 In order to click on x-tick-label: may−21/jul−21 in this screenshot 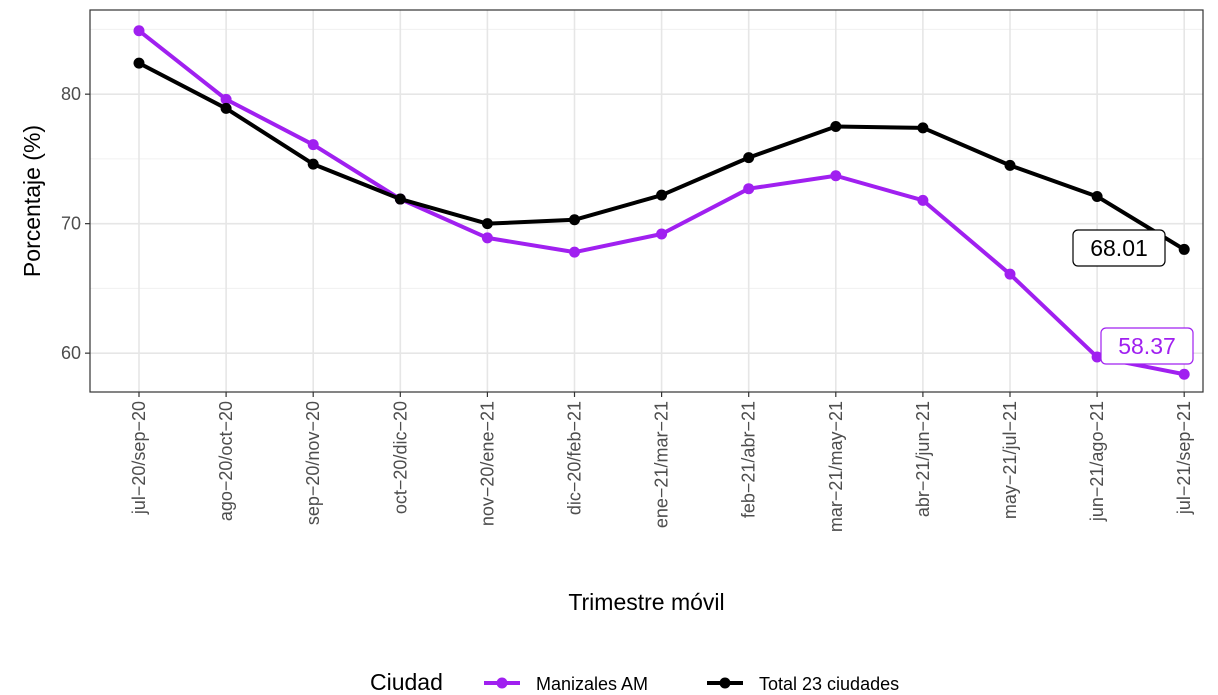, I will do `click(1010, 460)`.